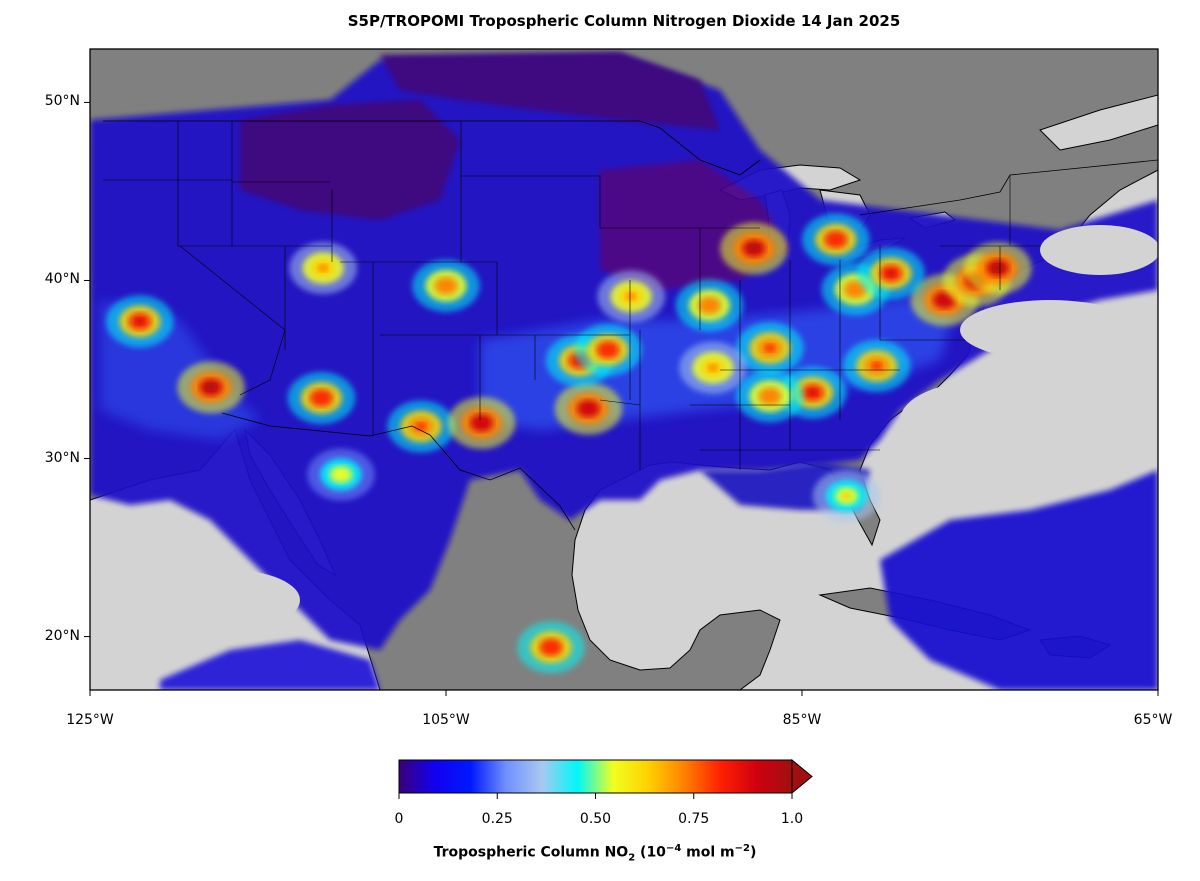 This screenshot has width=1200, height=881. Describe the element at coordinates (624, 693) in the screenshot. I see `lon-ticks` at that location.